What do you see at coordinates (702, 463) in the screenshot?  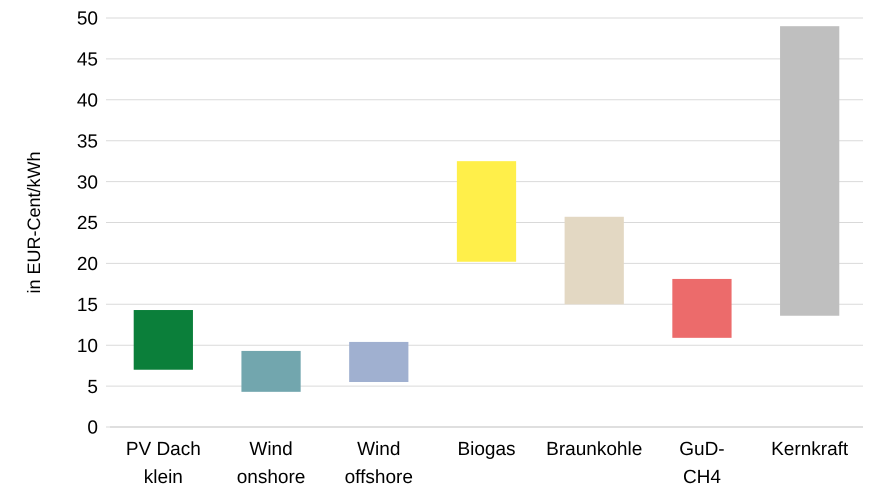 I see `x-tick-label: GuD- CH4` at bounding box center [702, 463].